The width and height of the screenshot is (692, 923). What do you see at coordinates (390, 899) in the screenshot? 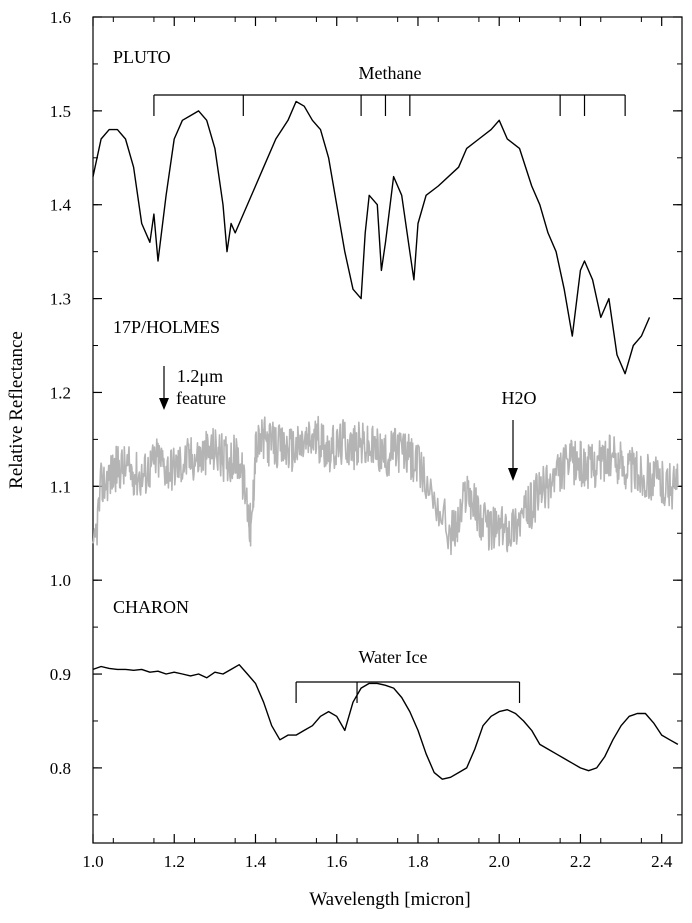
I see `x-axis-title: Wavelength [micron]` at bounding box center [390, 899].